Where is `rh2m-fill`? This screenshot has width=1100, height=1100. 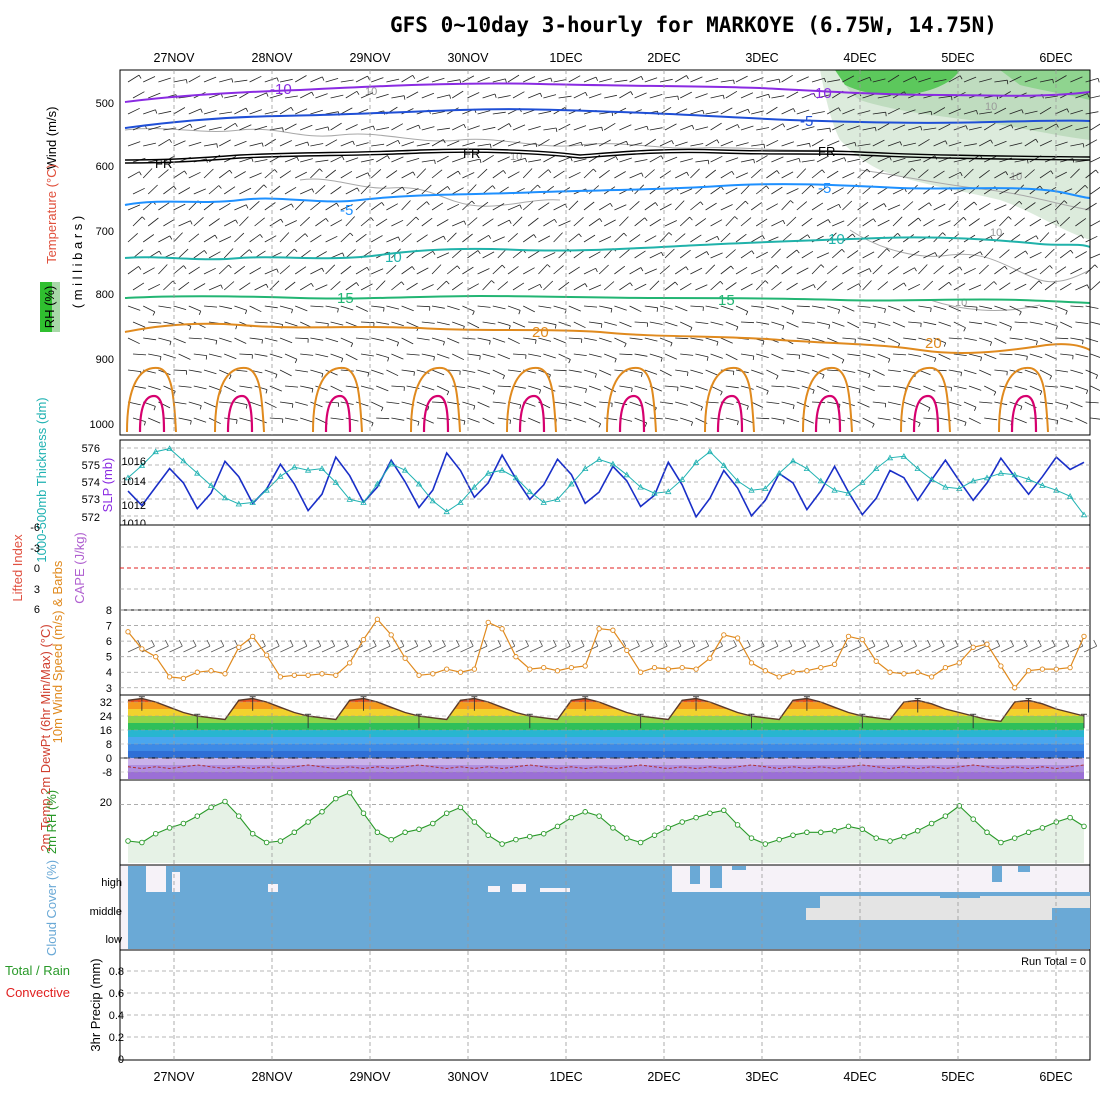
rh2m-fill is located at coordinates (606, 827).